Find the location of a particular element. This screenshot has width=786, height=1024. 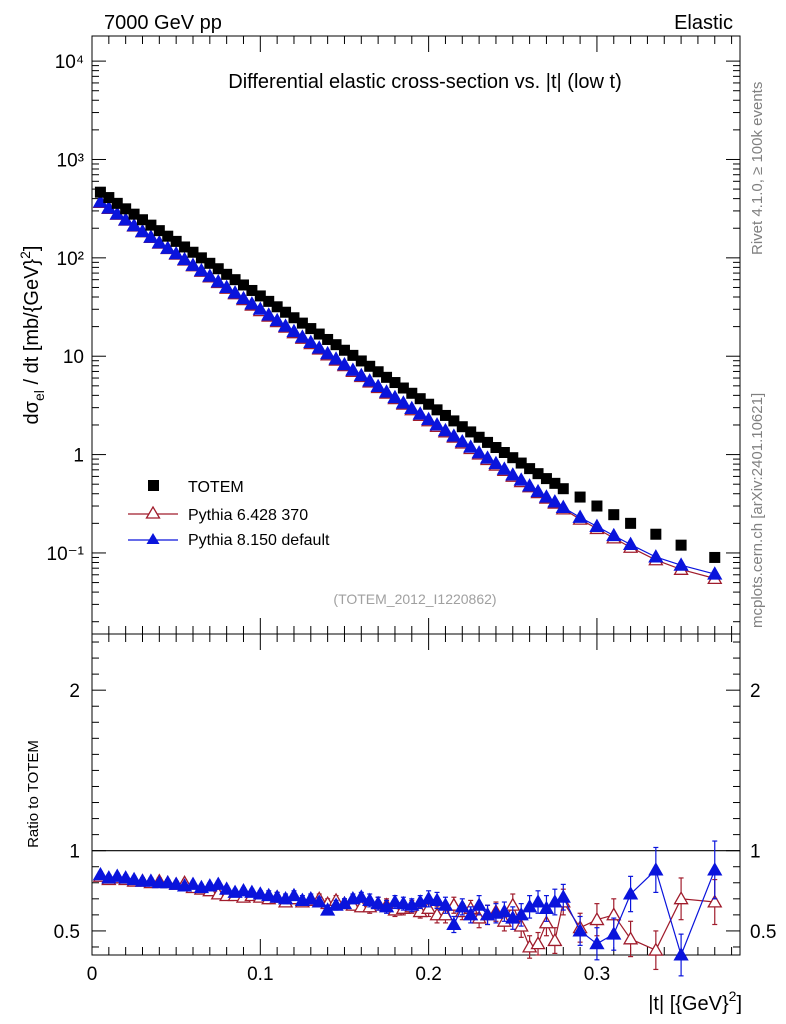

x-tick-label: 0.1 is located at coordinates (260, 974).